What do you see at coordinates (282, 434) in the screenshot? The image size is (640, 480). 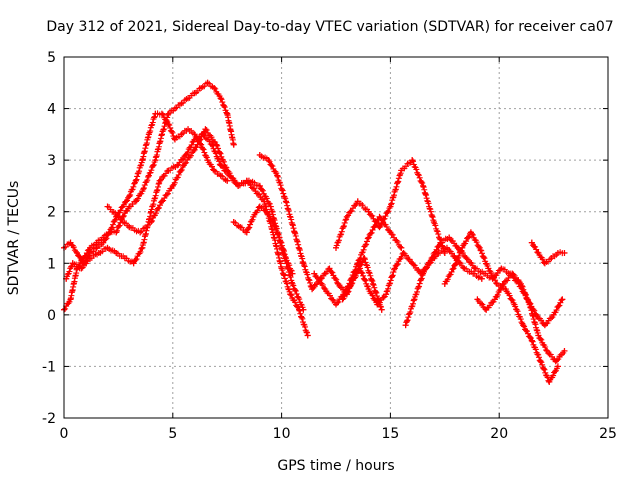 I see `x-tick-label: 10` at bounding box center [282, 434].